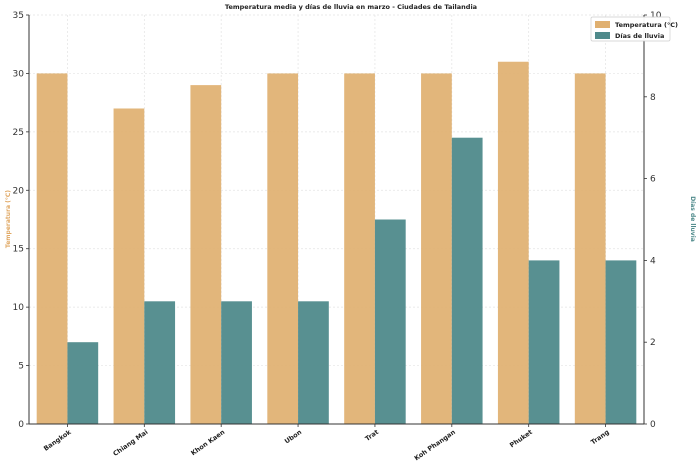 This screenshot has height=469, width=700. Describe the element at coordinates (18, 16) in the screenshot. I see `y-left-tick-label: 35` at that location.